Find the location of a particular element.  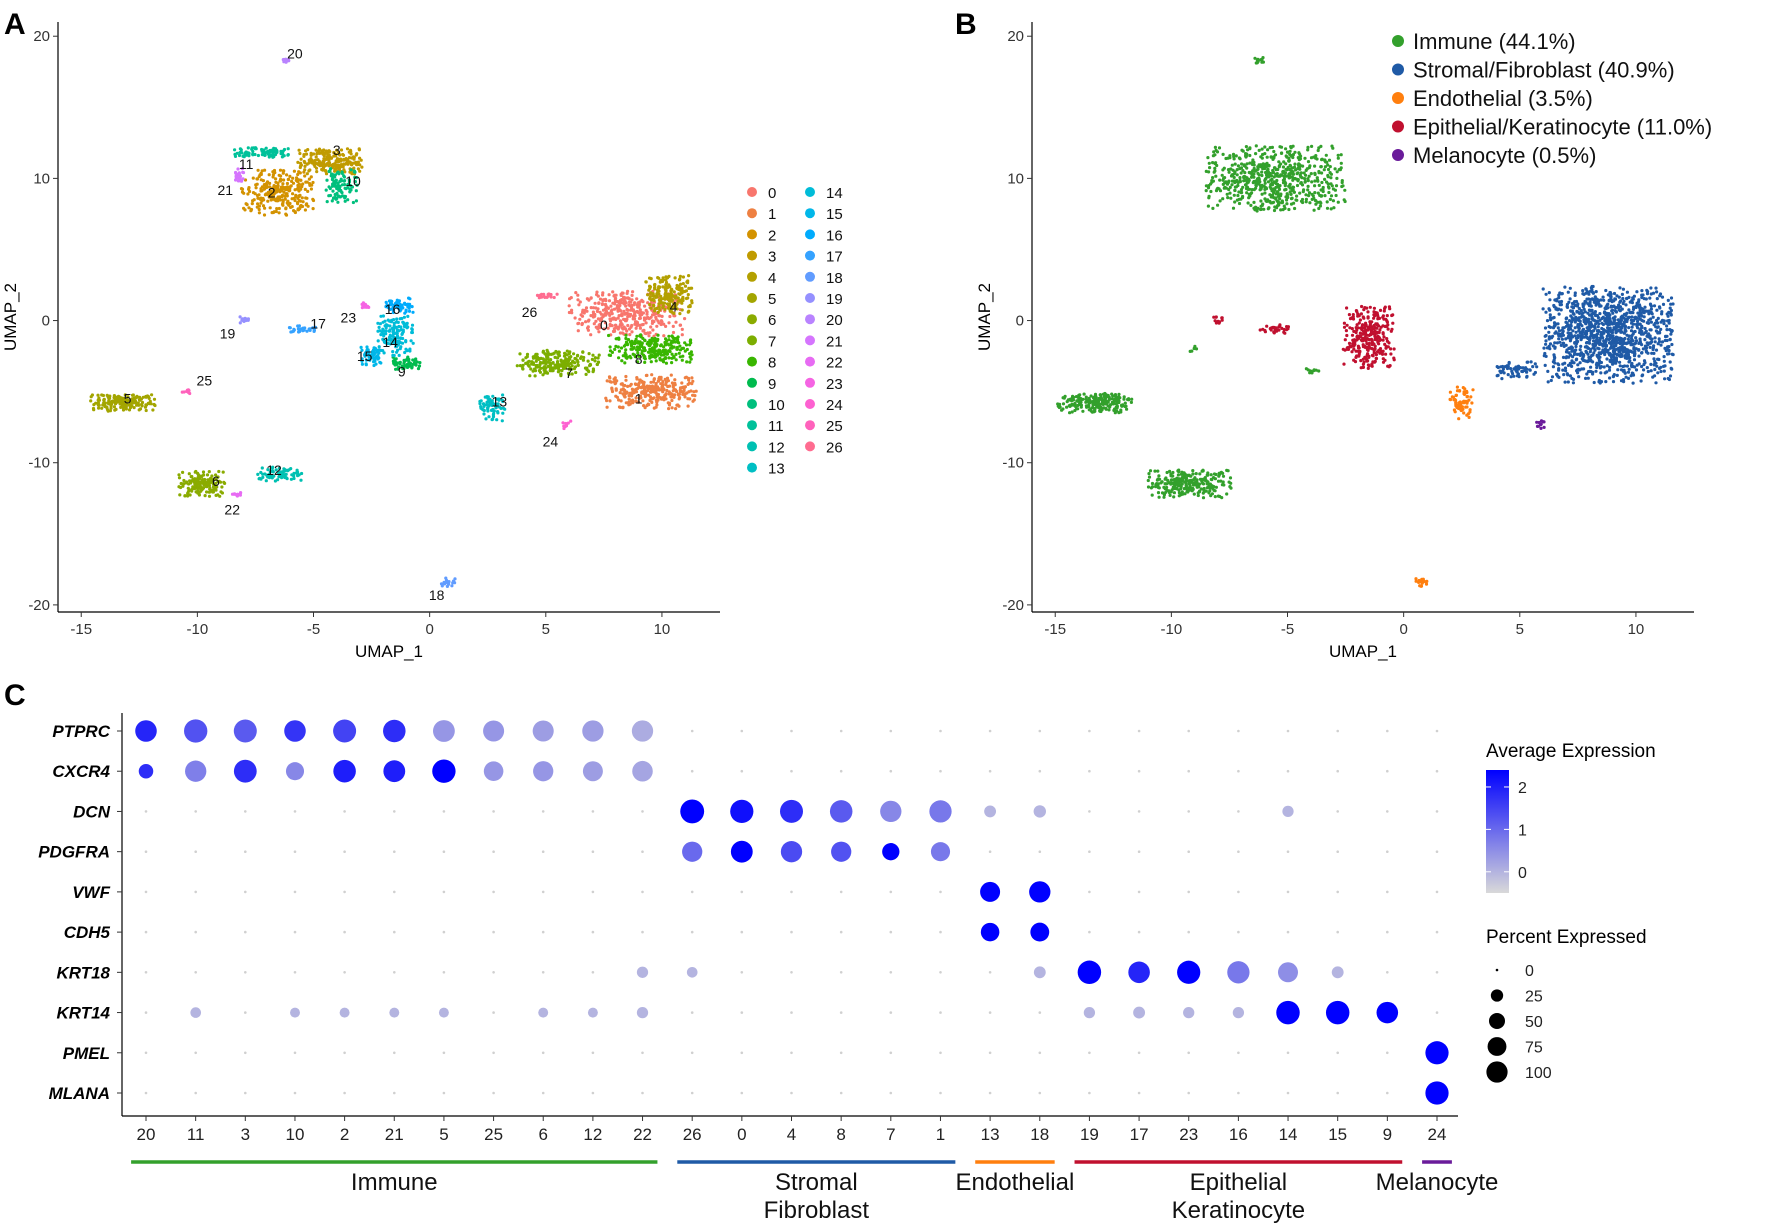

legend-label: 19 is located at coordinates (834, 299).